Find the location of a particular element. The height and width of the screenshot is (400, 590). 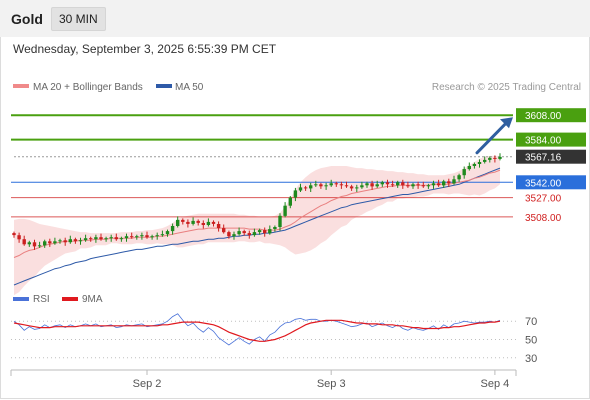

level-tag-3567.16 is located at coordinates (551, 156).